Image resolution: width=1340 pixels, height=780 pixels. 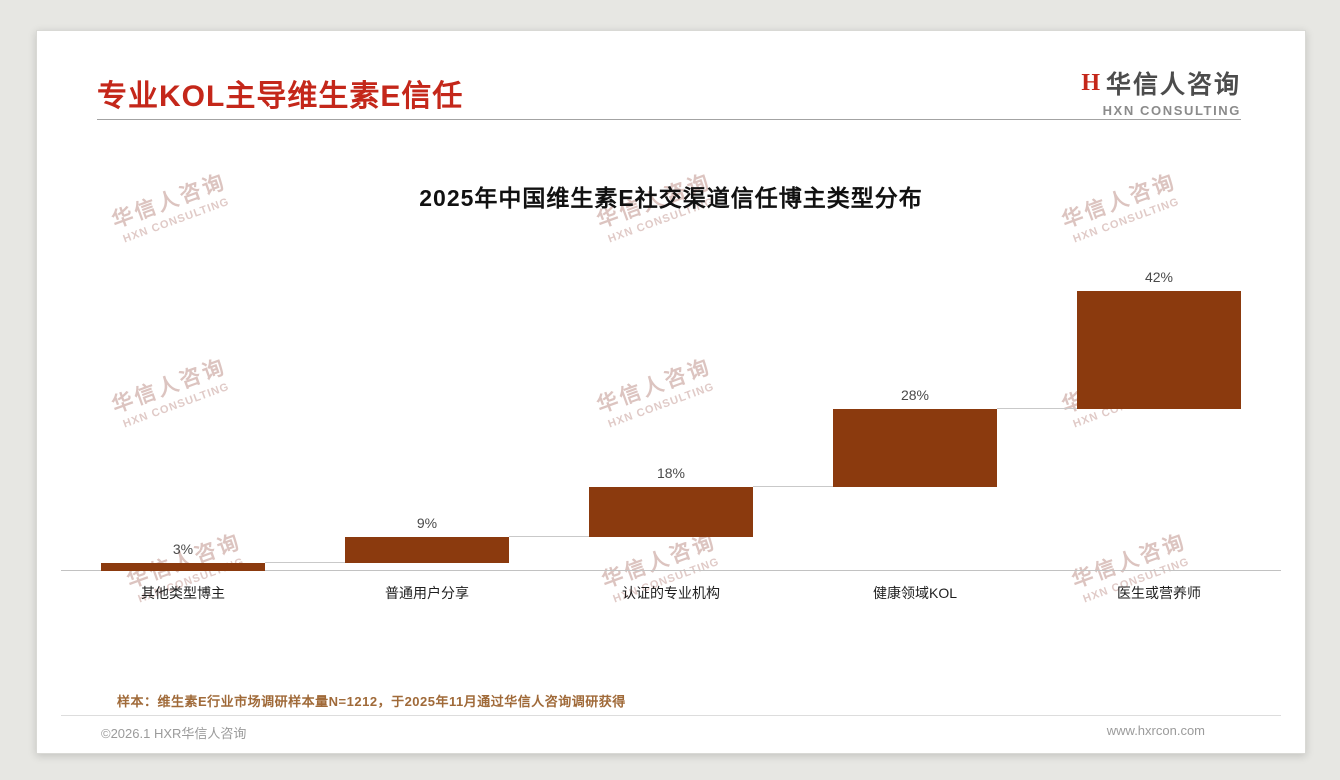 I want to click on page-title: 专业KOL主导维生素E信任, so click(x=280, y=96).